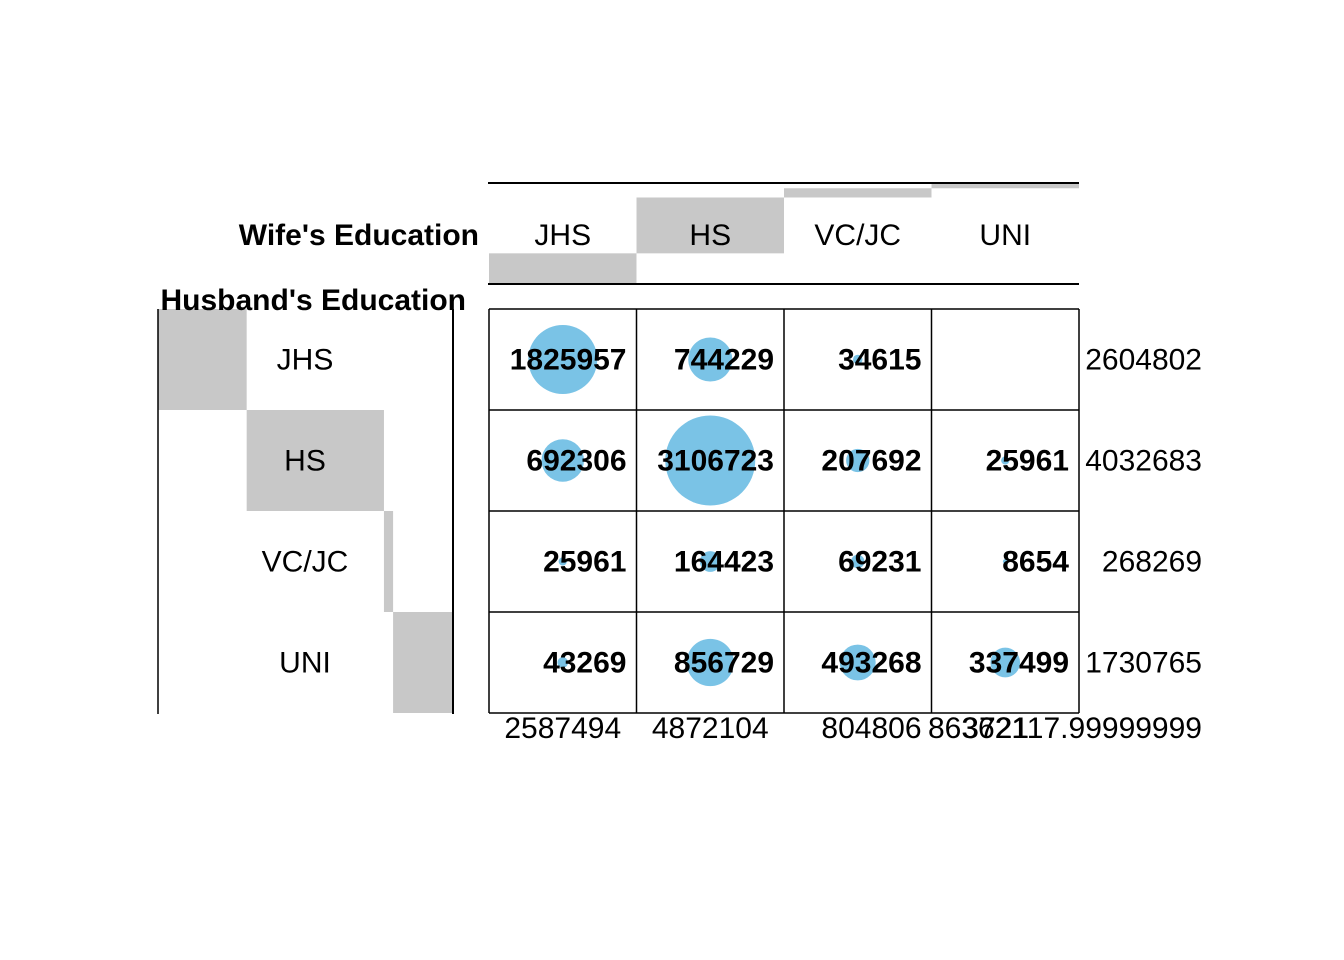  Describe the element at coordinates (359, 235) in the screenshot. I see `column-title: Wife's Education` at that location.